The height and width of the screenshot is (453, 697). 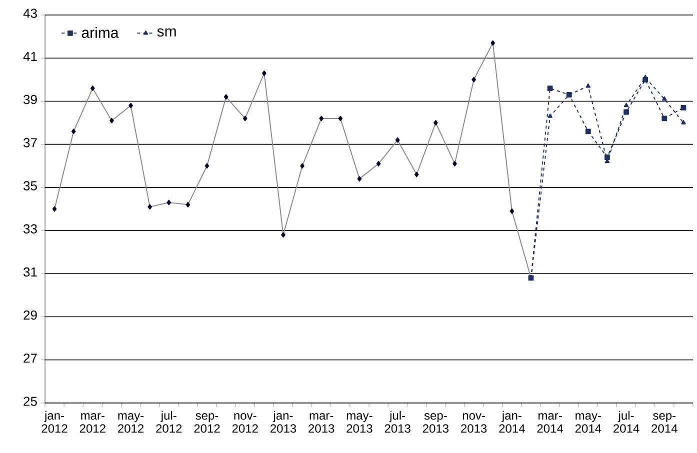 I want to click on y-tick-label: 29, so click(x=30, y=315).